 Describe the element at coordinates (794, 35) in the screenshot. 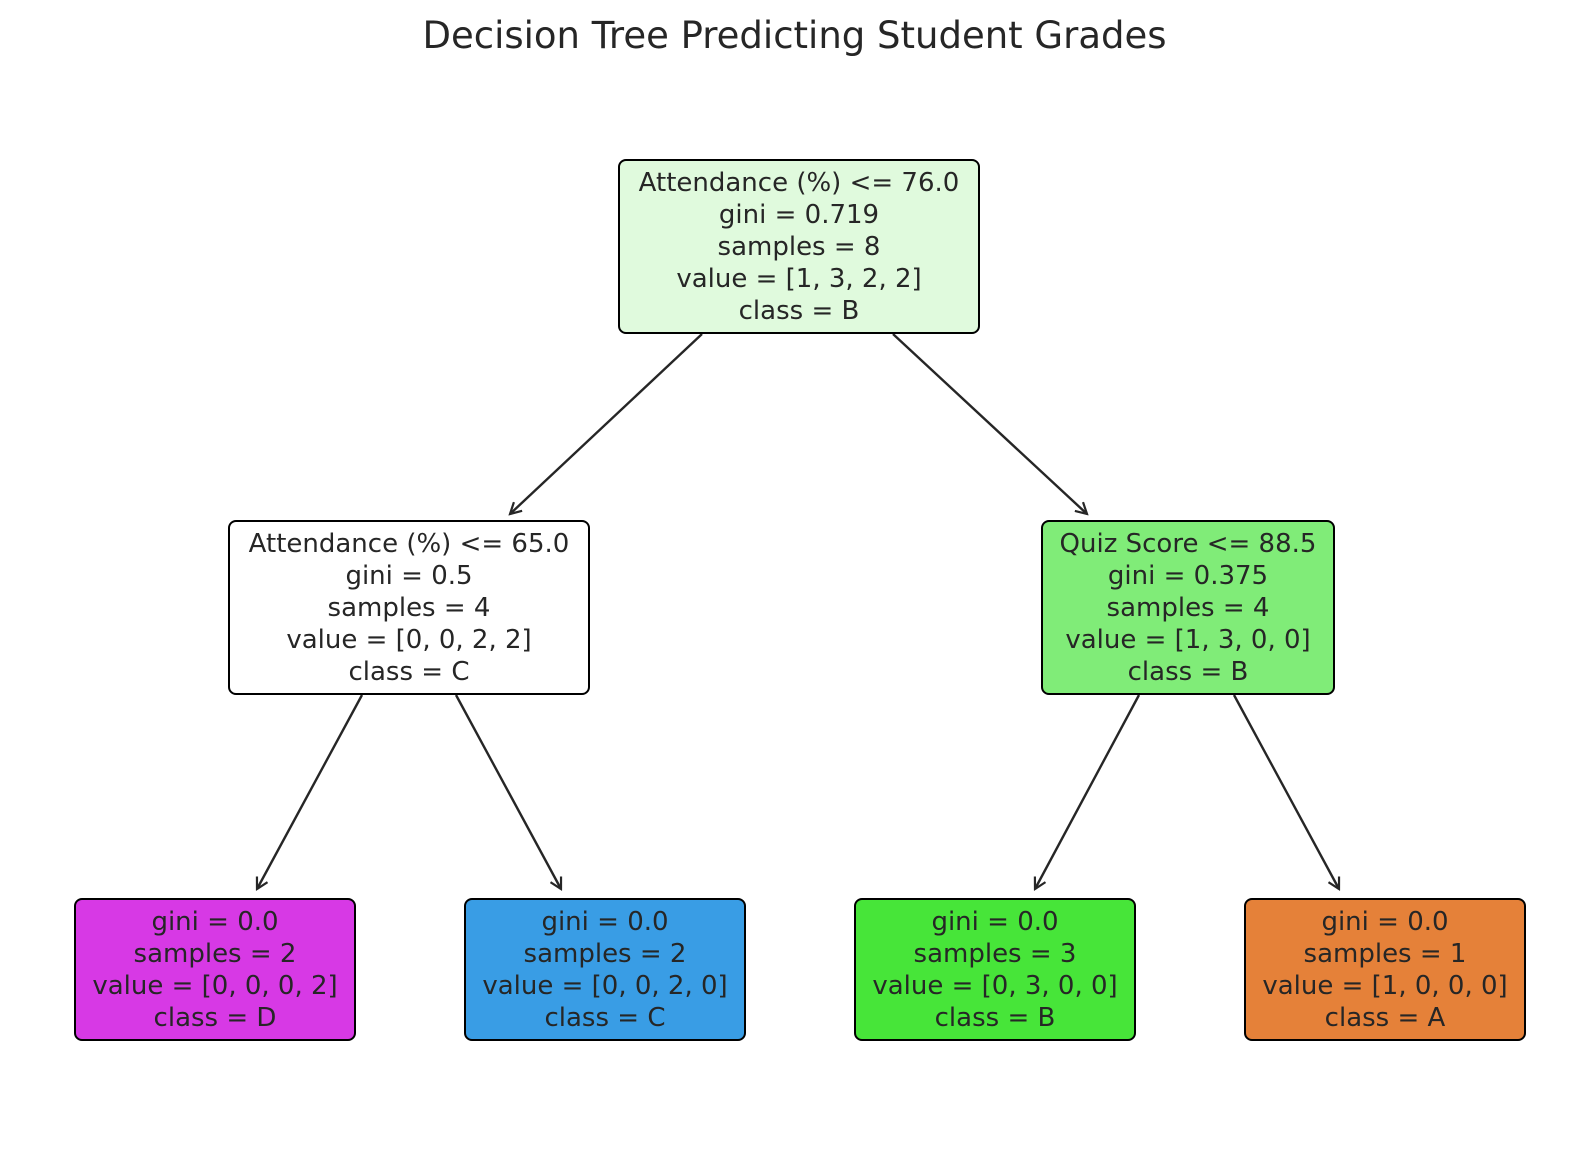

I see `diagram-title: Decision Tree Predicting Student Grades` at that location.